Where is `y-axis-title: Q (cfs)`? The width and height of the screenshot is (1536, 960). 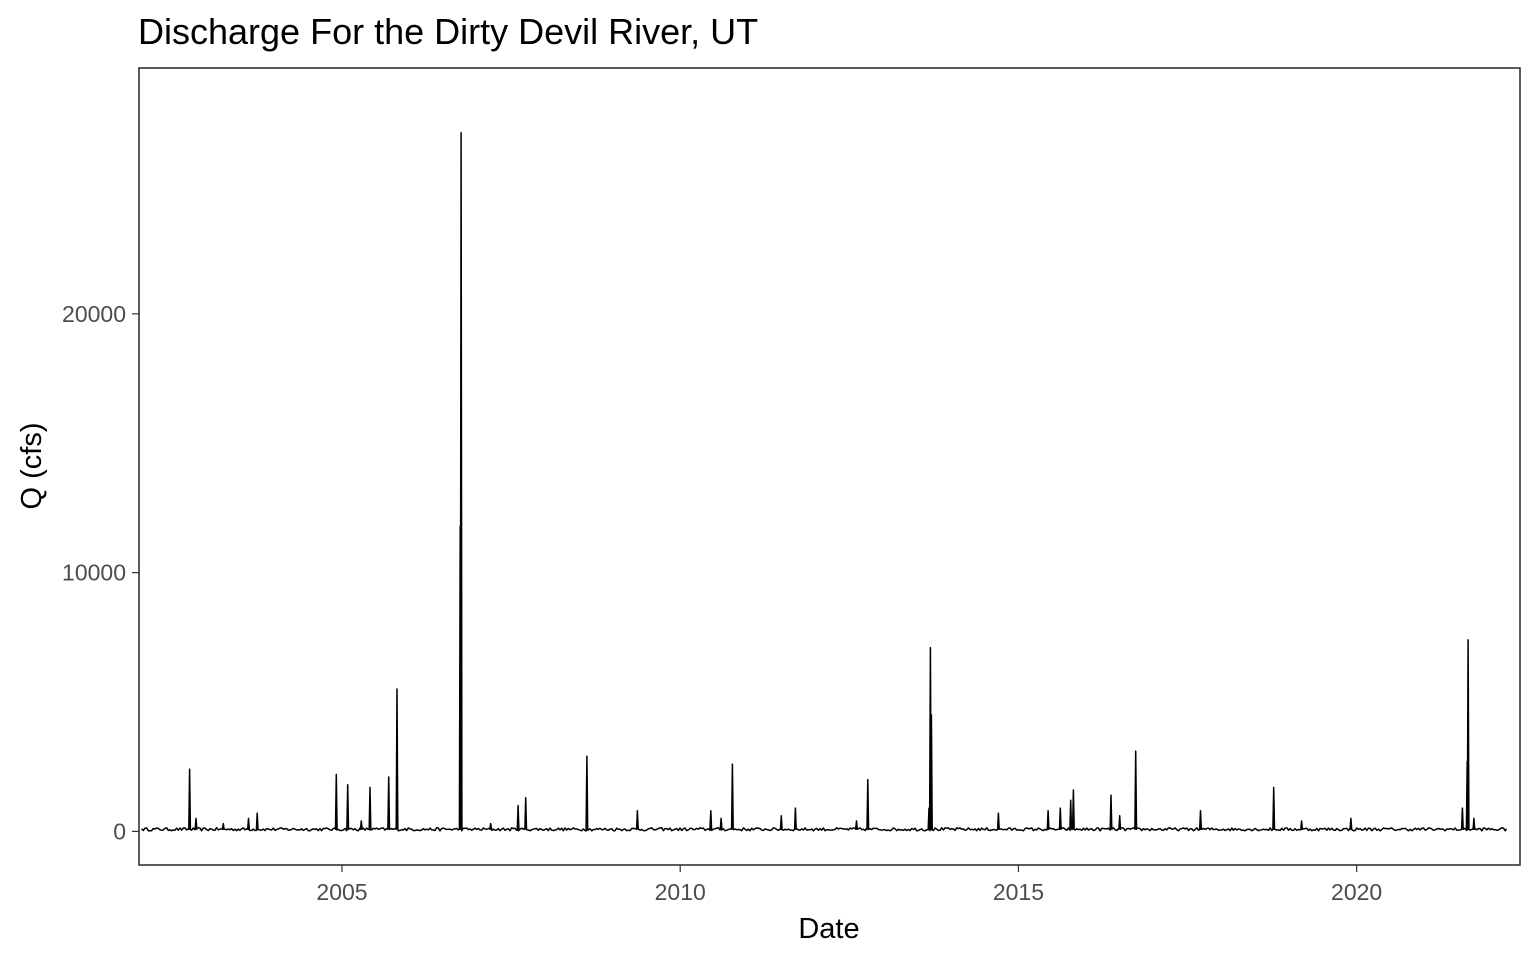
y-axis-title: Q (cfs) is located at coordinates (32, 466).